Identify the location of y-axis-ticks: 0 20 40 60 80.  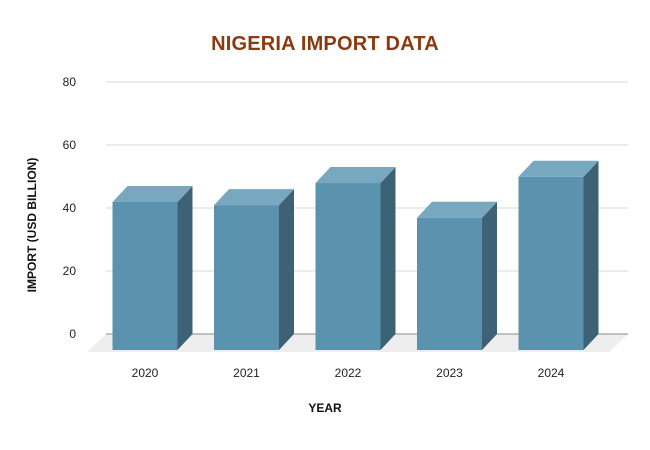
(70, 208).